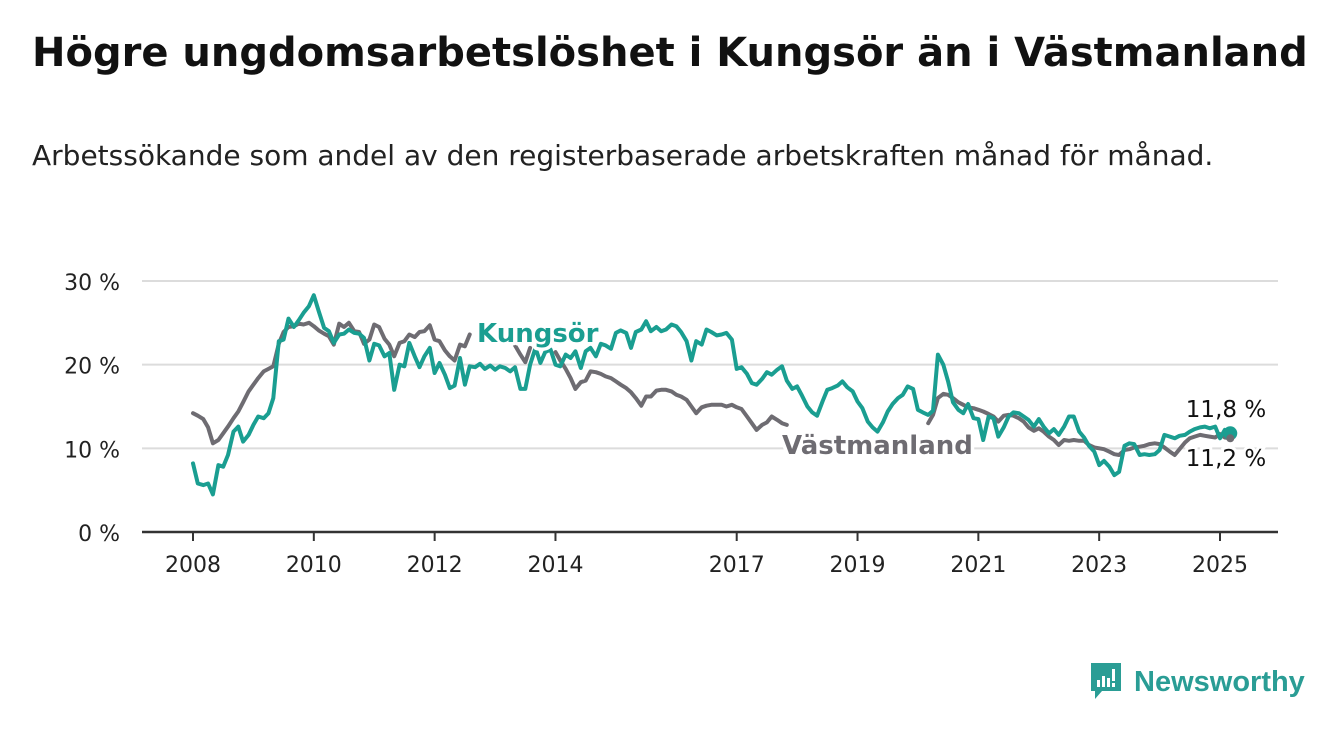  I want to click on y-tick-label: 10 %, so click(92, 450).